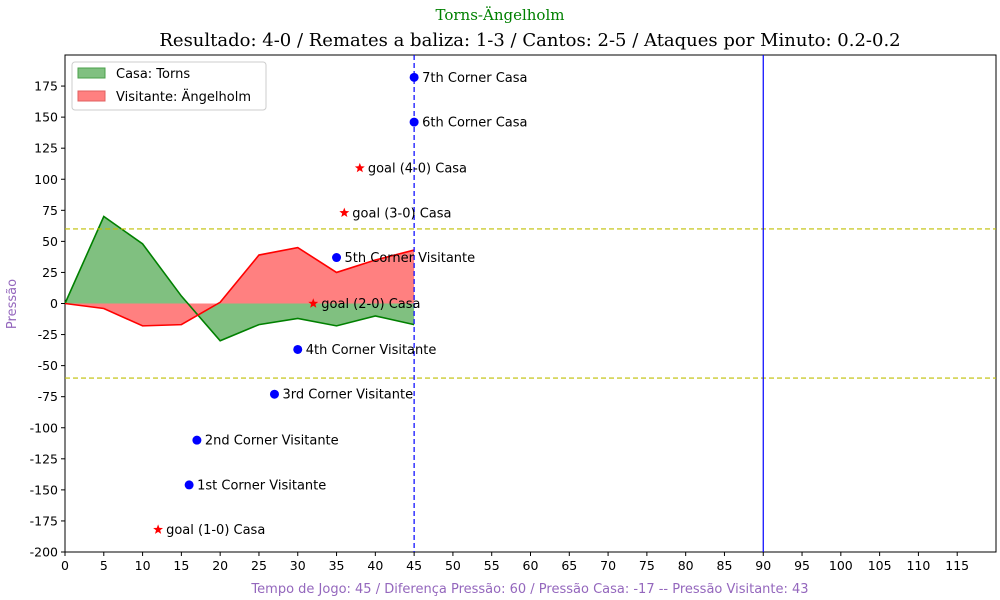 The image size is (1000, 600). What do you see at coordinates (48, 365) in the screenshot?
I see `y-tick-label-6: -50` at bounding box center [48, 365].